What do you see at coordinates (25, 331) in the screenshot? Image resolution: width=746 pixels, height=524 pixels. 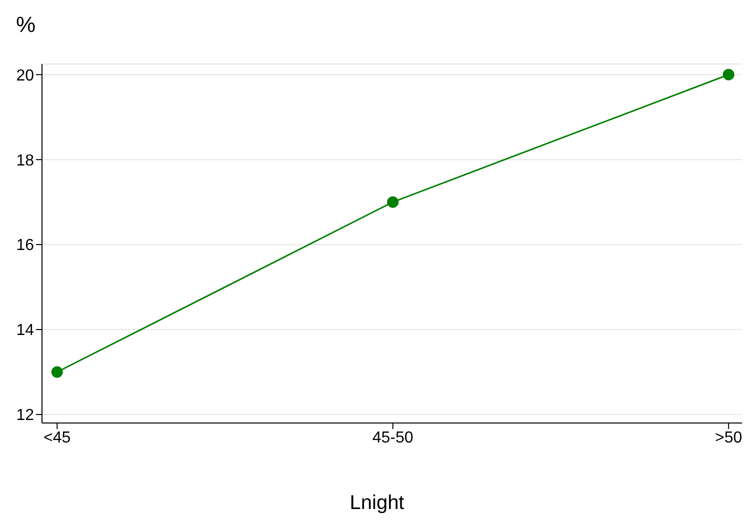 I see `y-tick-label: 14` at bounding box center [25, 331].